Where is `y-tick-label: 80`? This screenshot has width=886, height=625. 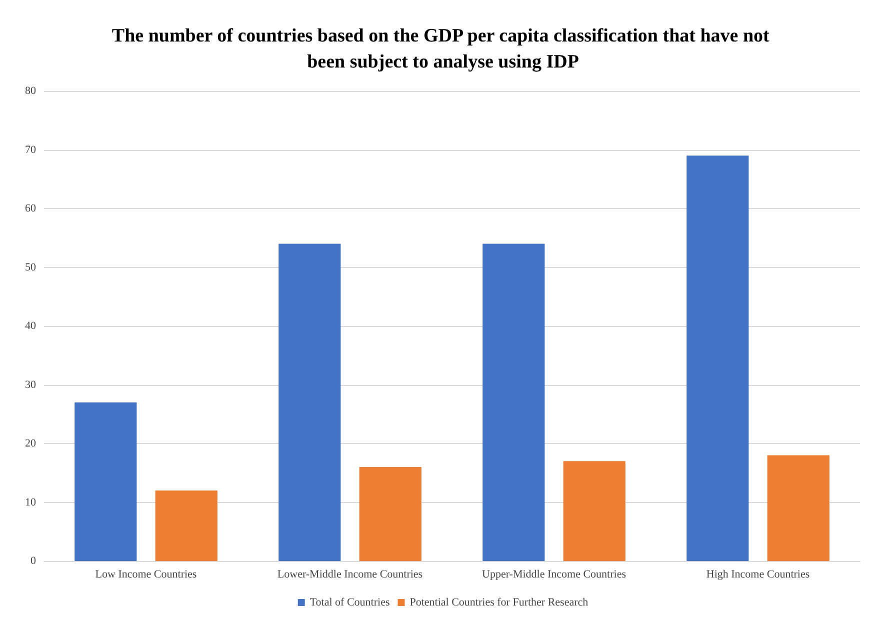 y-tick-label: 80 is located at coordinates (30, 91).